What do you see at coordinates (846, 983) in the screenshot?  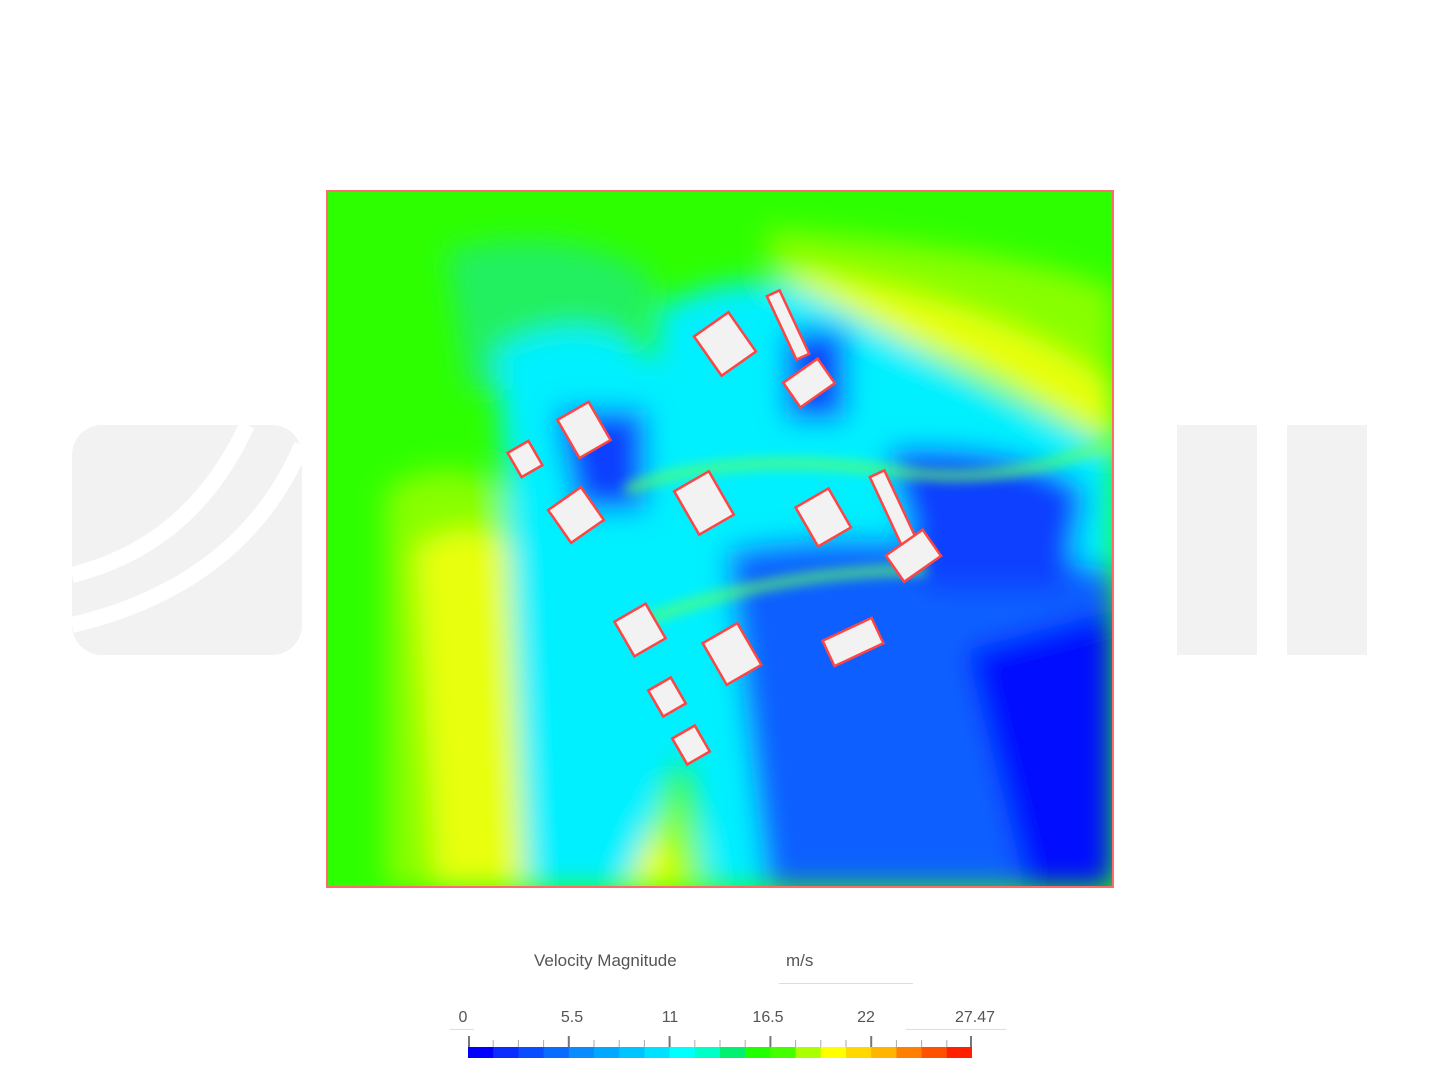 I see `unit-underline` at bounding box center [846, 983].